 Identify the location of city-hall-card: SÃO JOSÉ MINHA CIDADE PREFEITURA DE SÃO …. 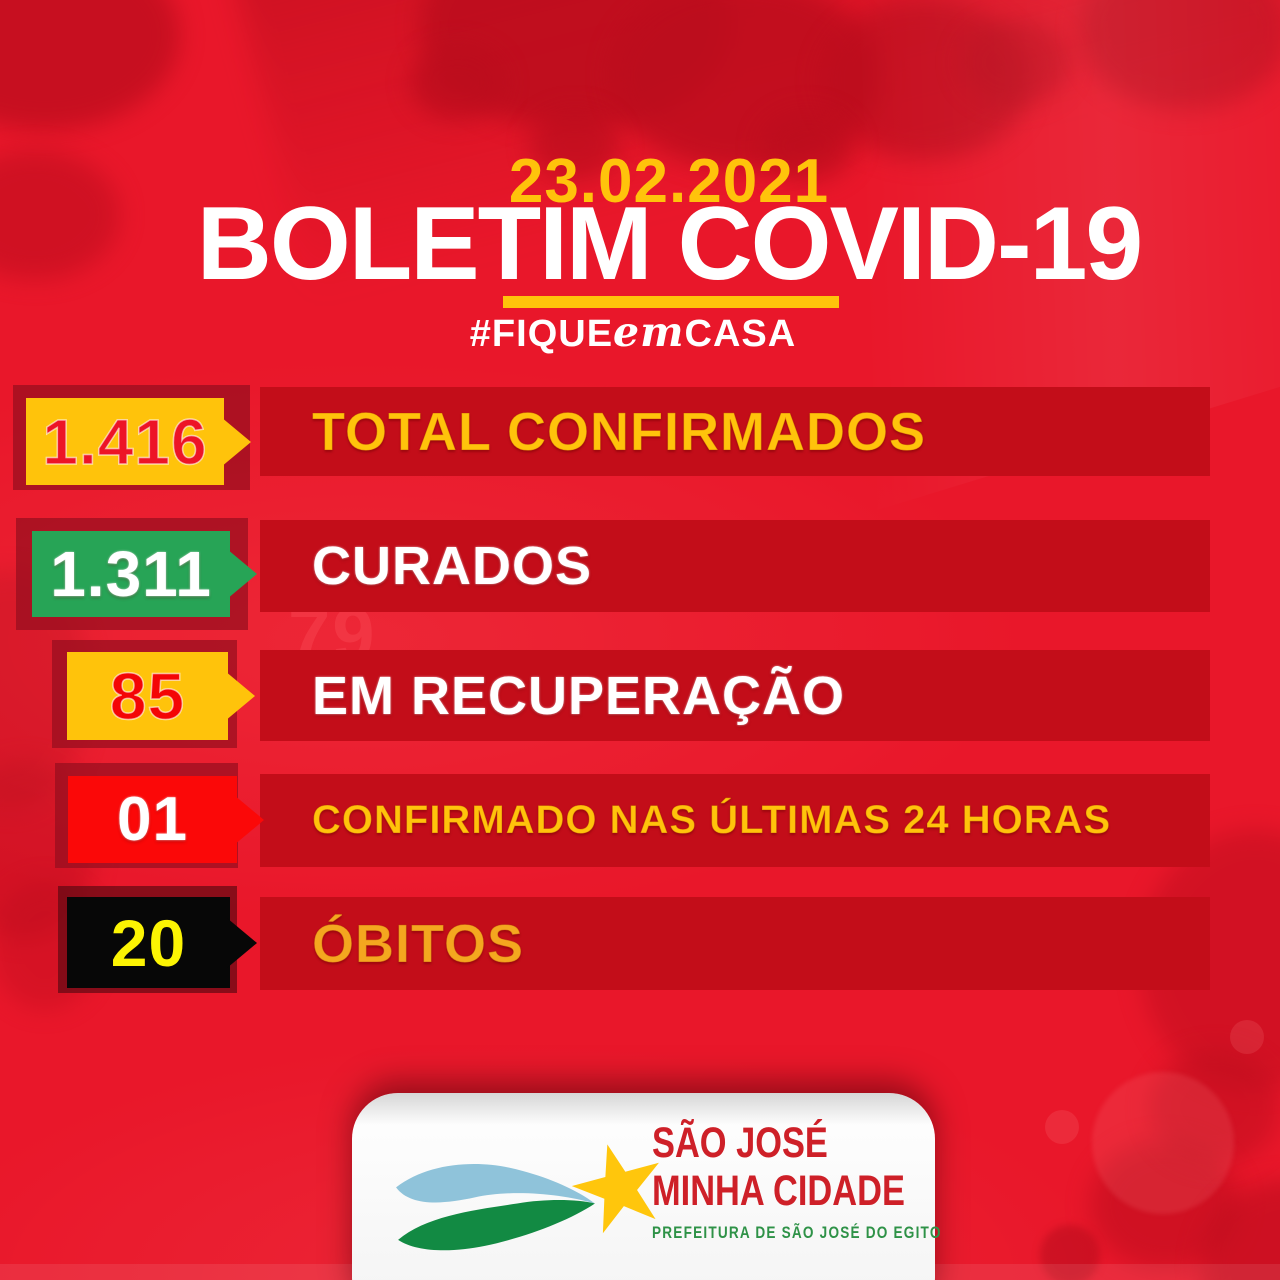
(646, 1186).